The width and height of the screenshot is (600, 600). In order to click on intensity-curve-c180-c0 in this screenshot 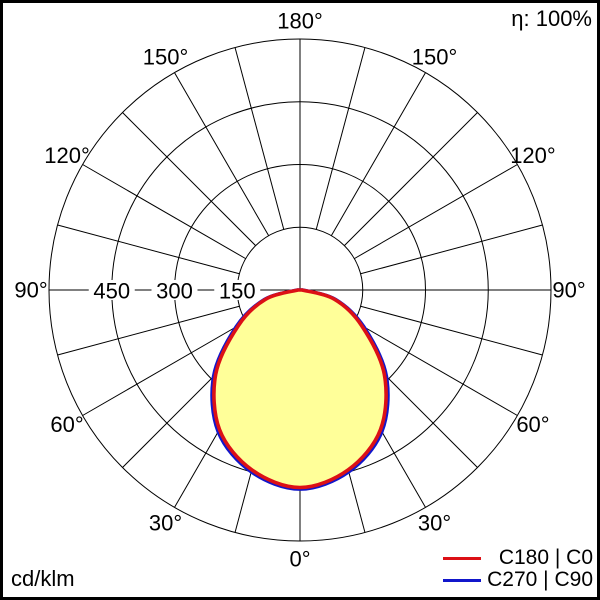, I will do `click(300, 389)`.